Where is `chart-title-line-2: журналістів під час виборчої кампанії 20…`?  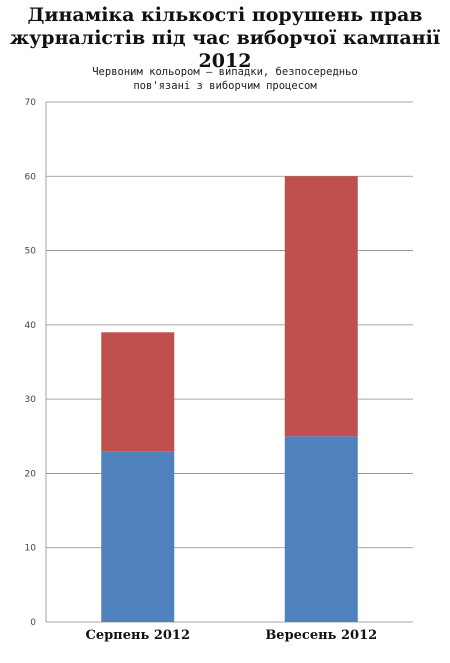 chart-title-line-2: журналістів під час виборчої кампанії 20… is located at coordinates (225, 49).